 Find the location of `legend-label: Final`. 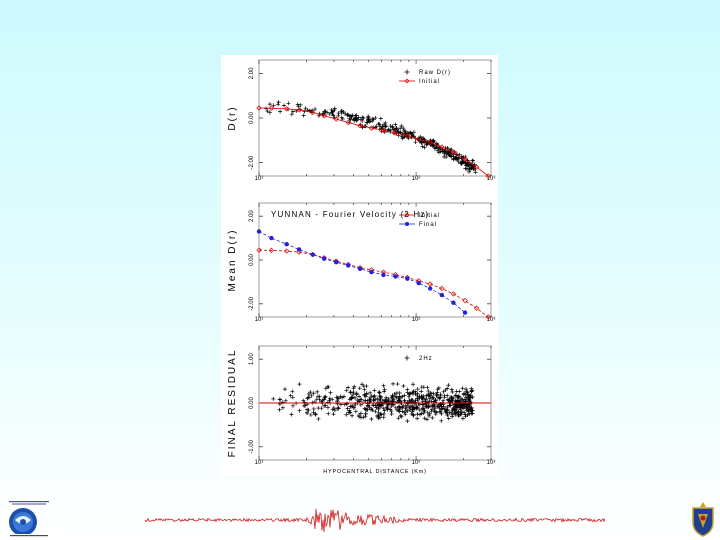

legend-label: Final is located at coordinates (428, 225).